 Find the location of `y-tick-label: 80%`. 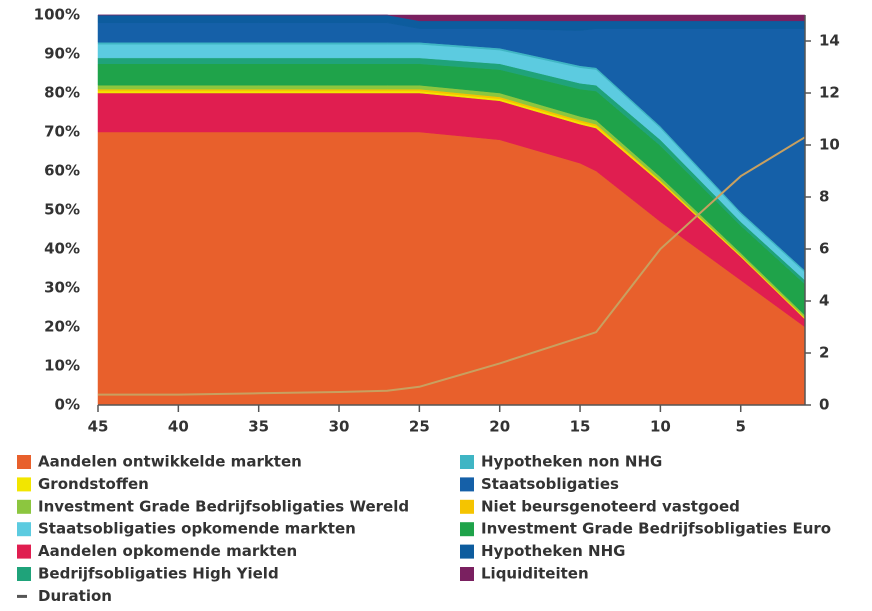

y-tick-label: 80% is located at coordinates (62, 93).